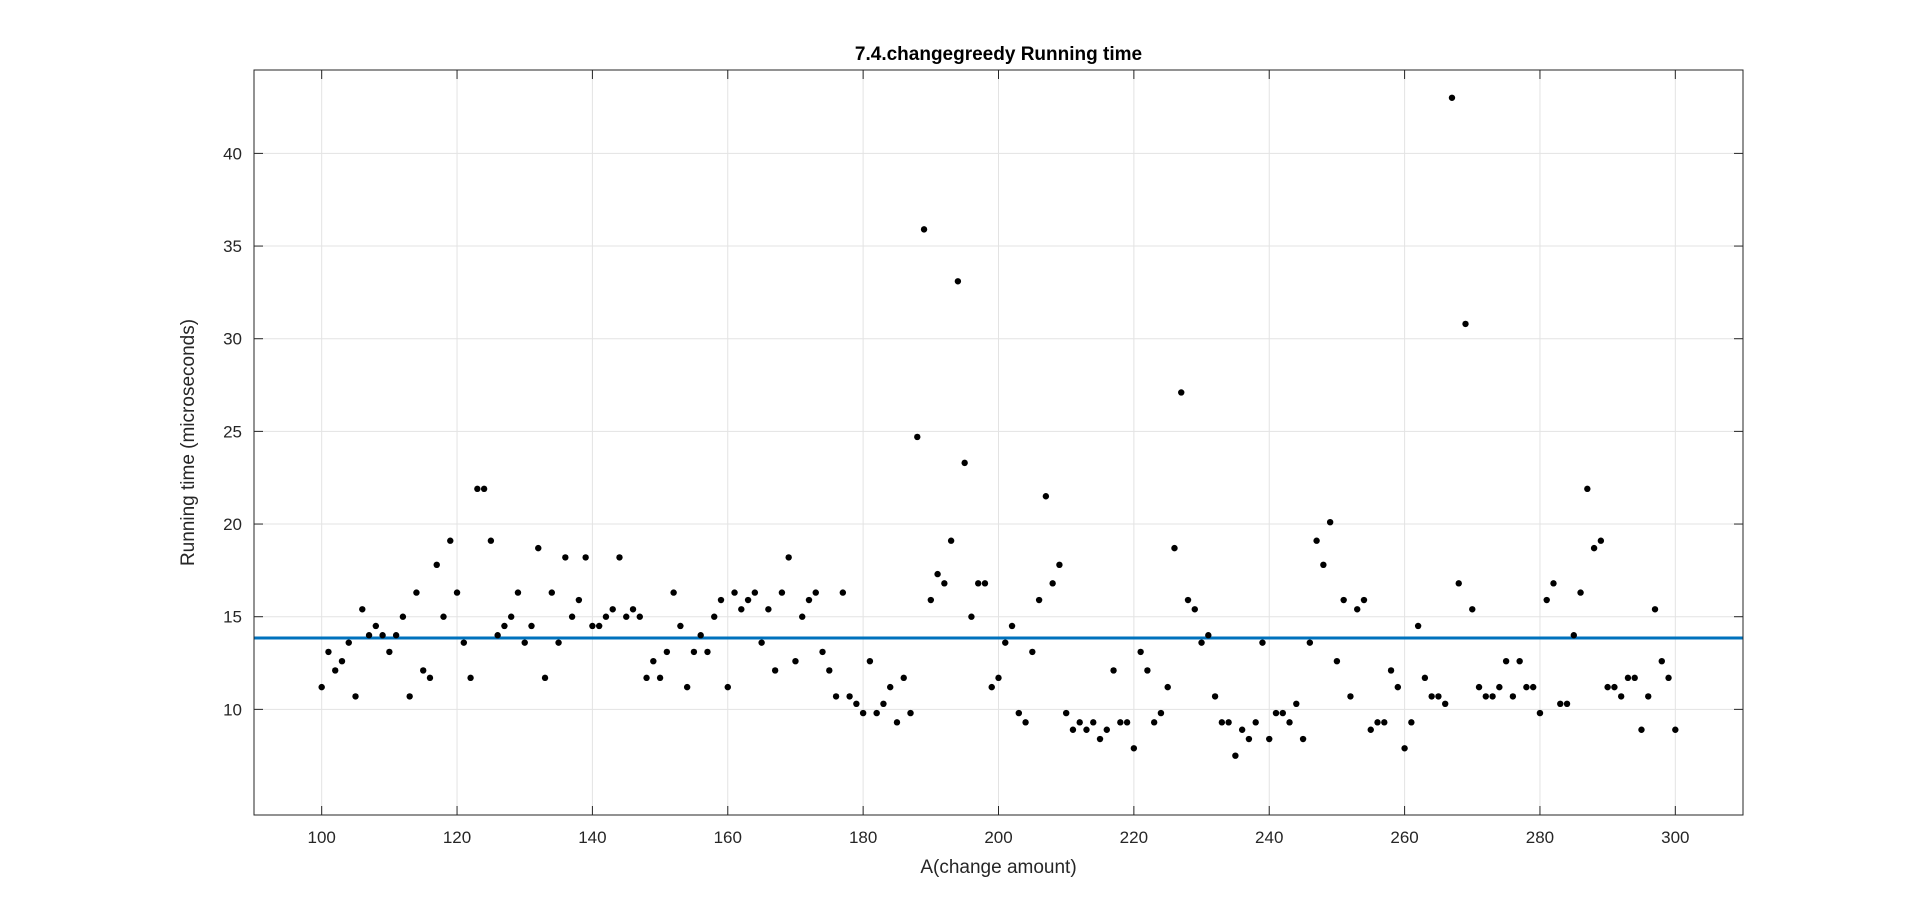 The image size is (1920, 915). Describe the element at coordinates (457, 837) in the screenshot. I see `x-tick-label: 120` at that location.